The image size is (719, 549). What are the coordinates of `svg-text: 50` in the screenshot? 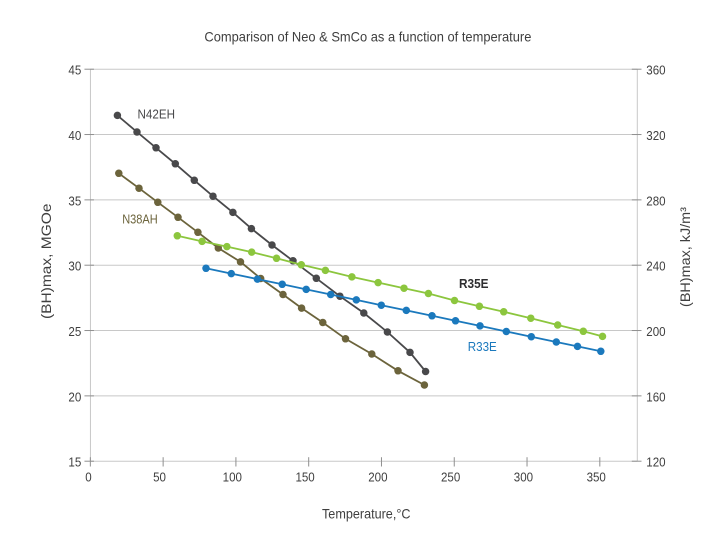 It's located at (159, 477).